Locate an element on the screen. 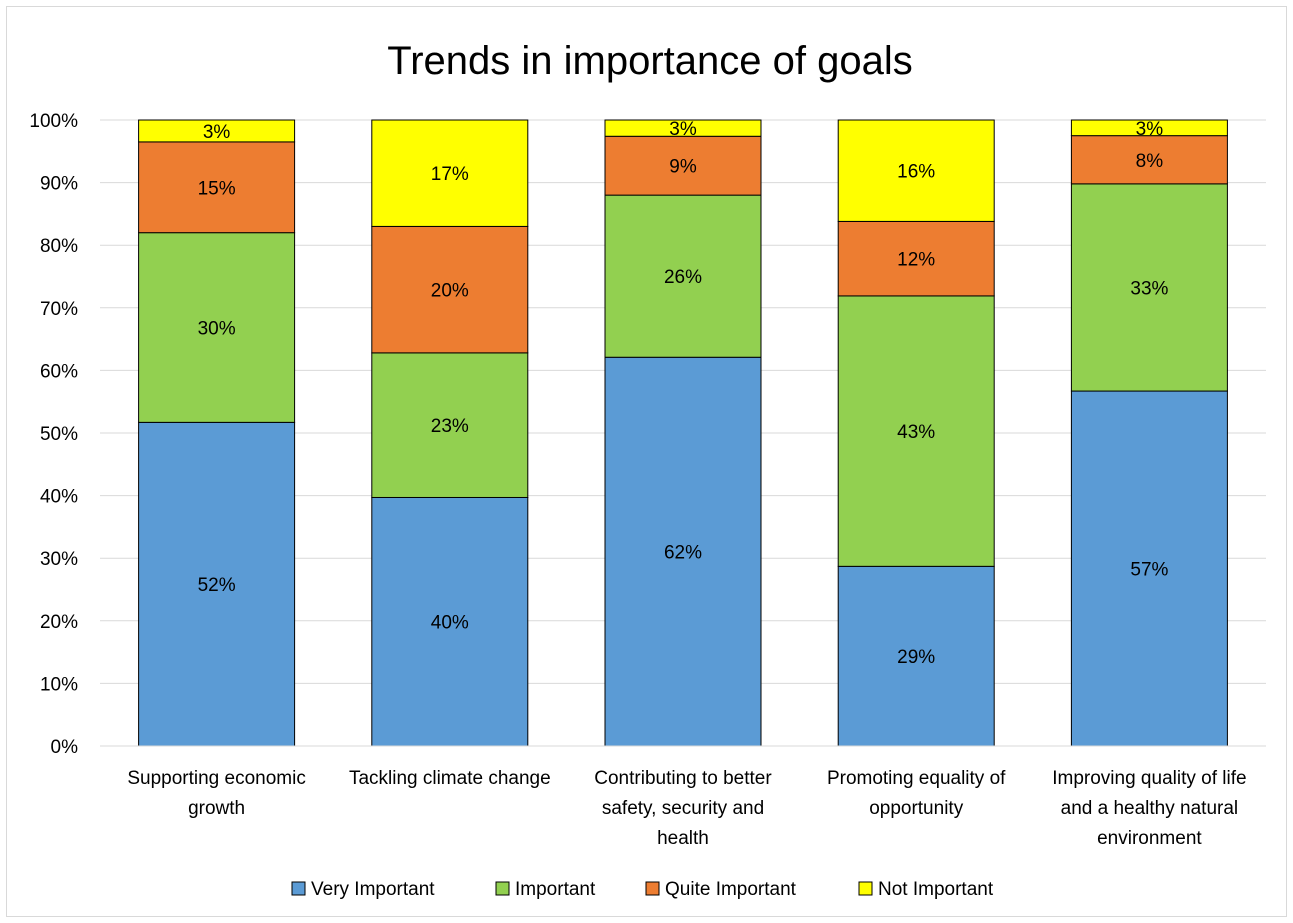 This screenshot has width=1293, height=923. data-label: 29% is located at coordinates (916, 657).